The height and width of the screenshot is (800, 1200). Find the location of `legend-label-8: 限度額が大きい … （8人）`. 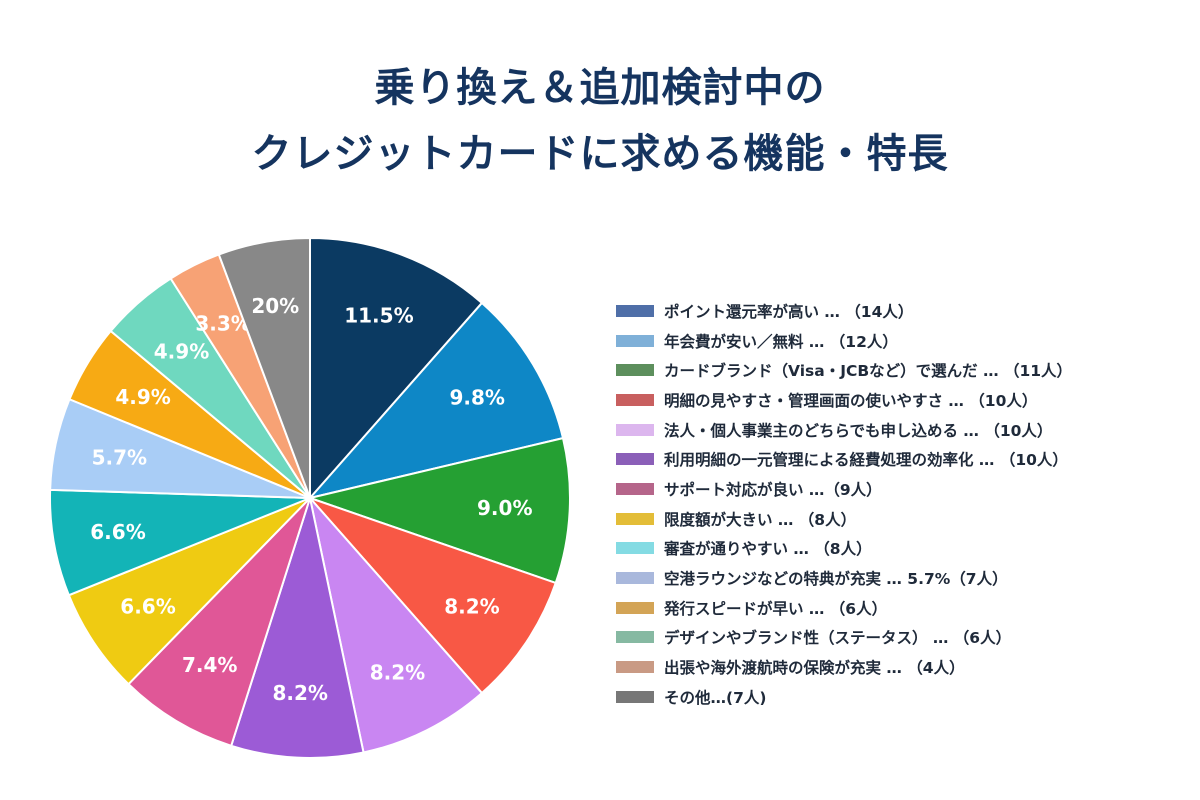

legend-label-8: 限度額が大きい … （8人） is located at coordinates (760, 519).